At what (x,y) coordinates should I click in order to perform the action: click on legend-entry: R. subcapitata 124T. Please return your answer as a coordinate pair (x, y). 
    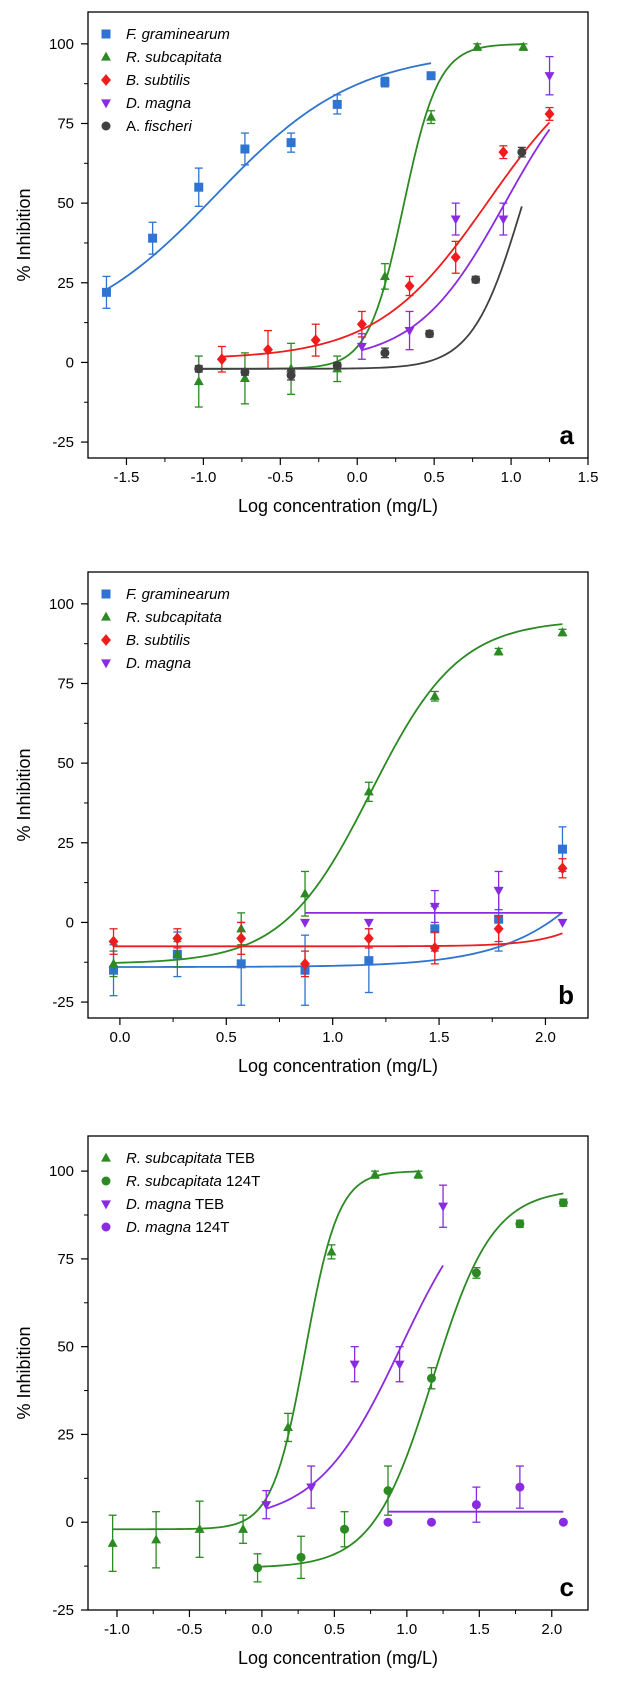
    Looking at the image, I should click on (193, 1181).